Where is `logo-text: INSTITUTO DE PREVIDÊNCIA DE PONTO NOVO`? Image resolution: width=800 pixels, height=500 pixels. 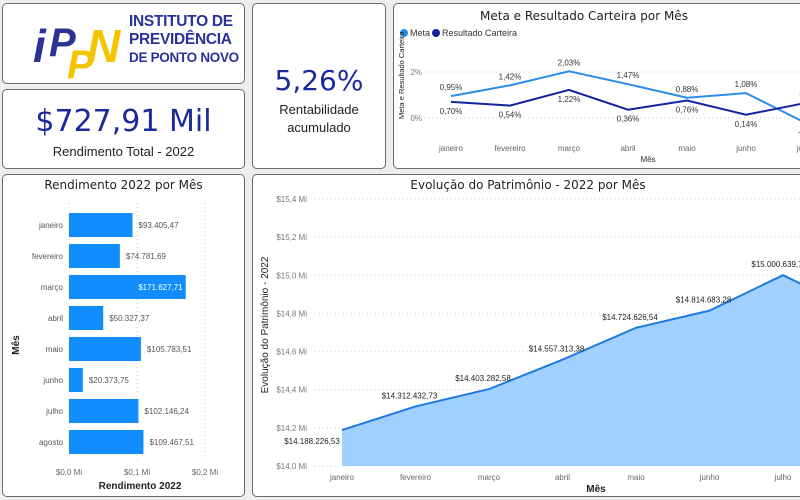
logo-text: INSTITUTO DE PREVIDÊNCIA DE PONTO NOVO is located at coordinates (184, 40).